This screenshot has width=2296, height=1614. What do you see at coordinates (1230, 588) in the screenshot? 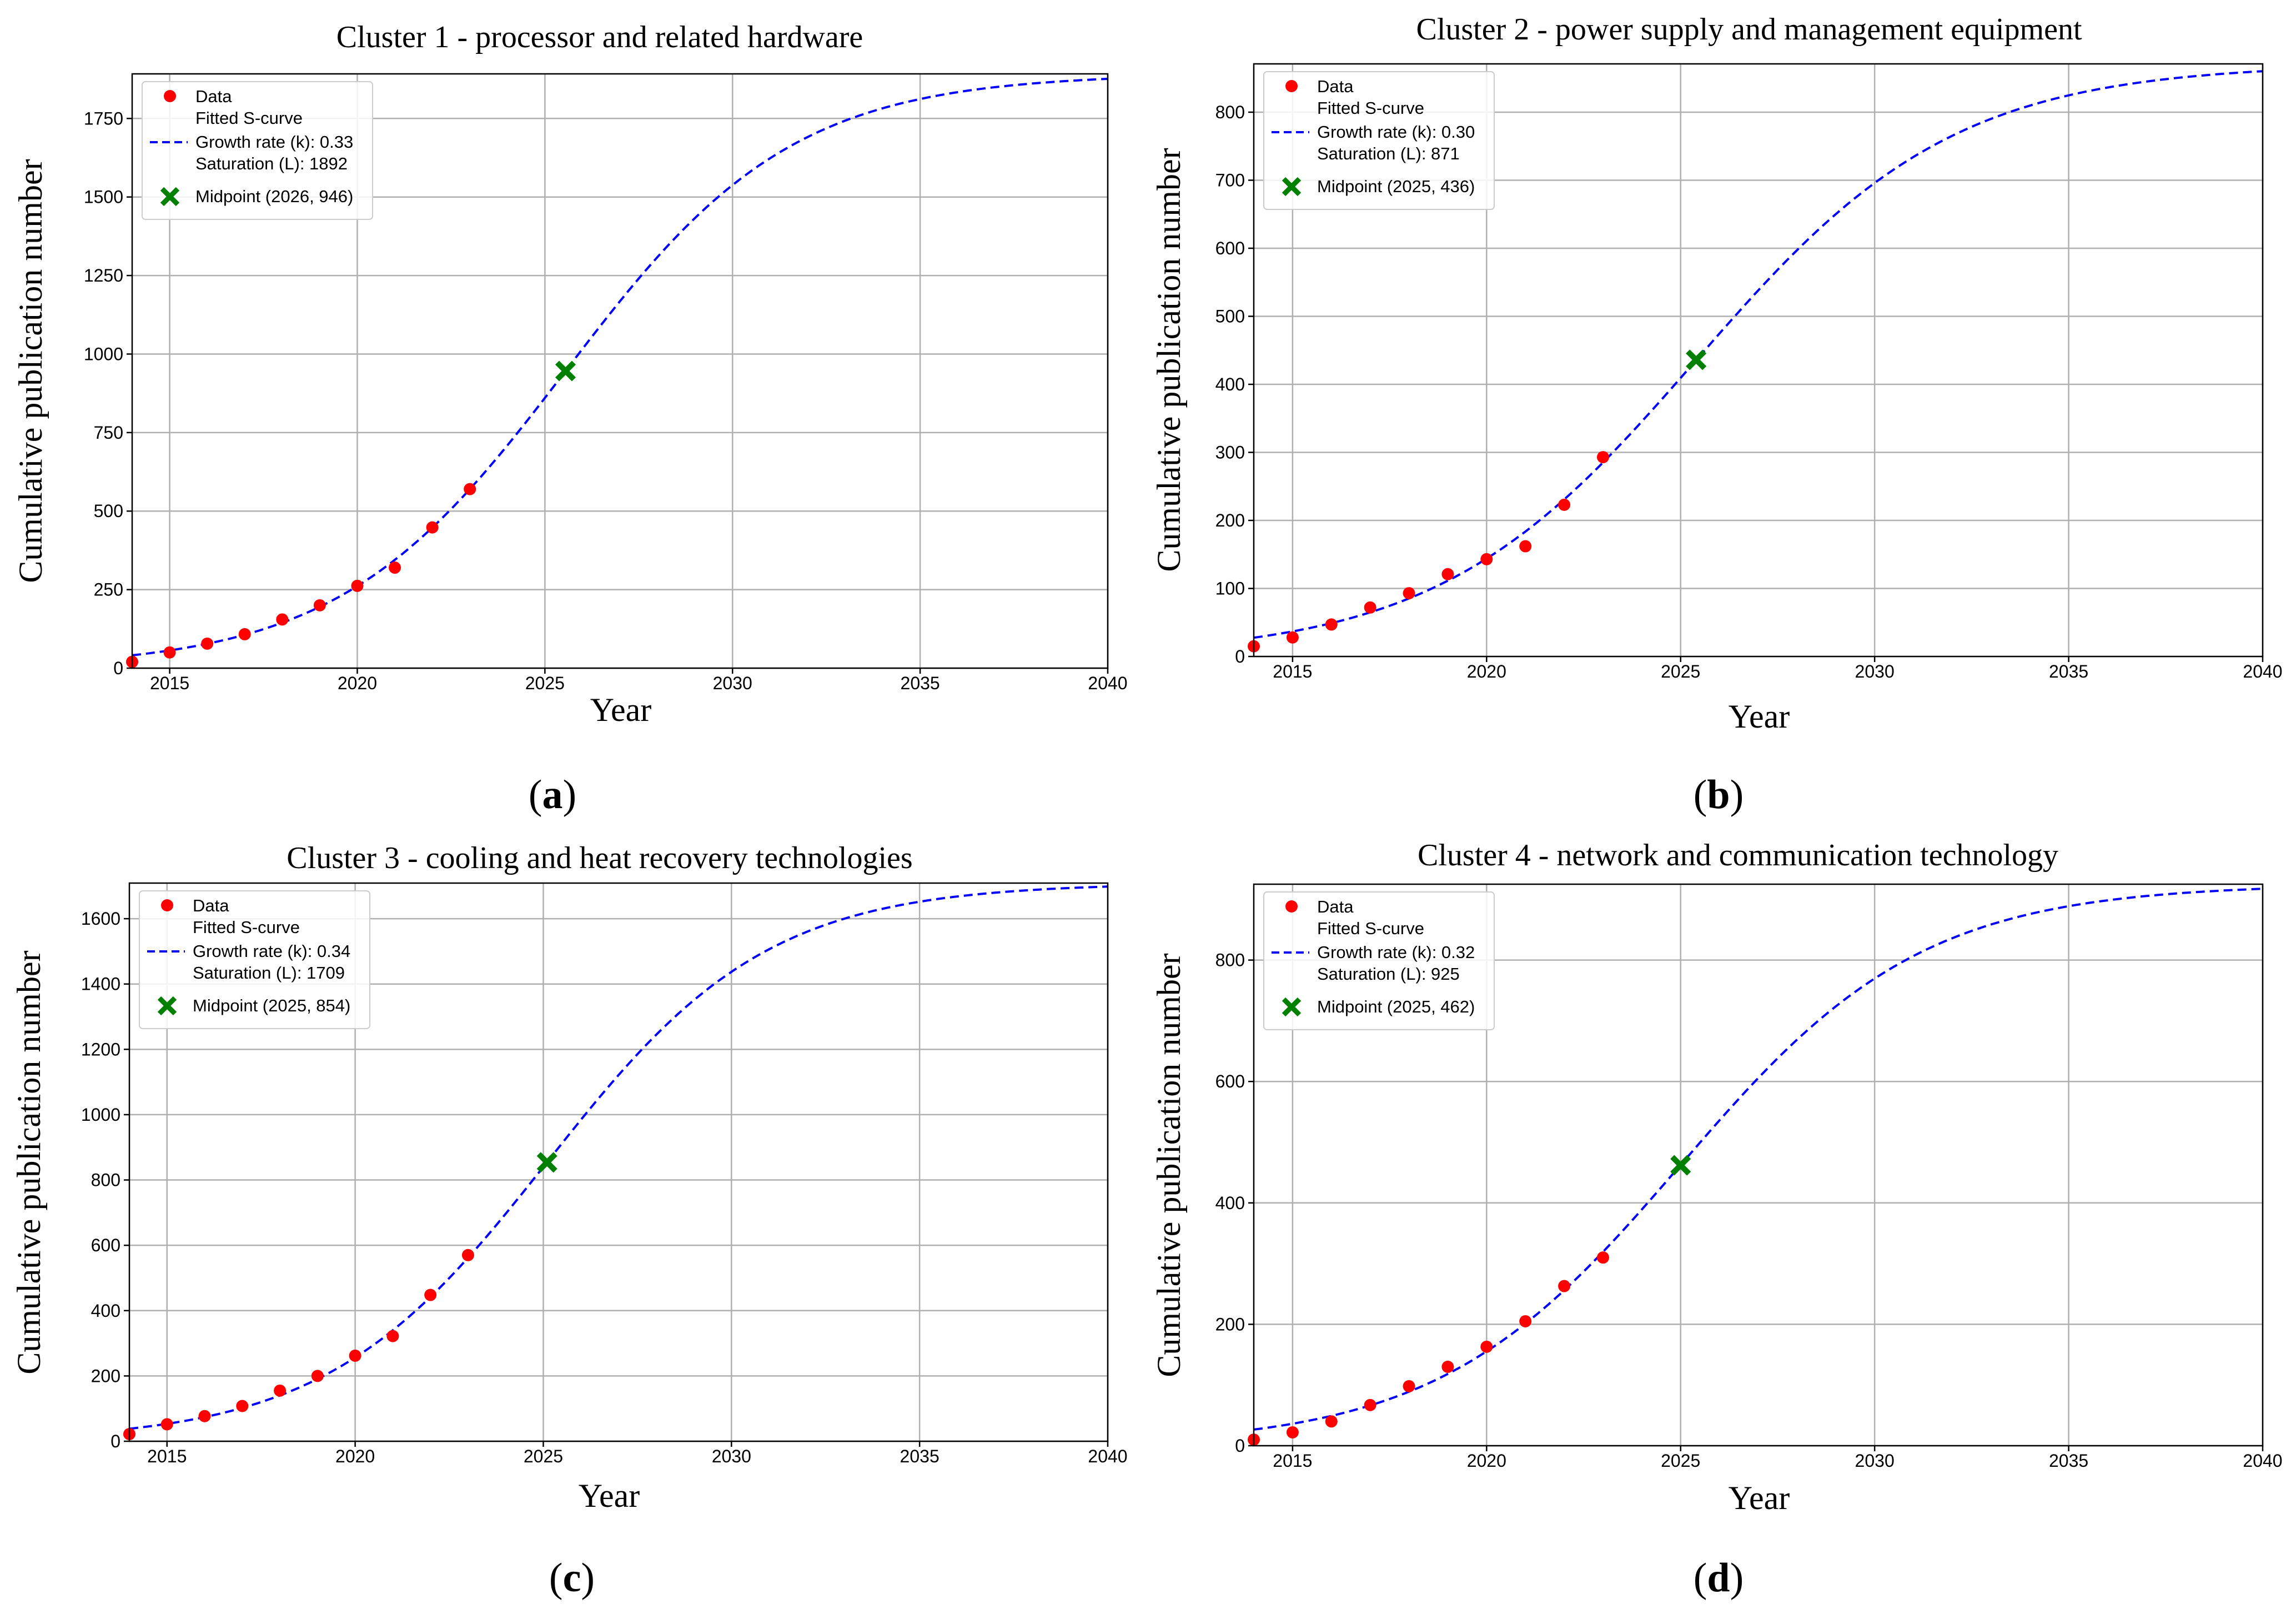
I see `y-tick-label: 100` at bounding box center [1230, 588].